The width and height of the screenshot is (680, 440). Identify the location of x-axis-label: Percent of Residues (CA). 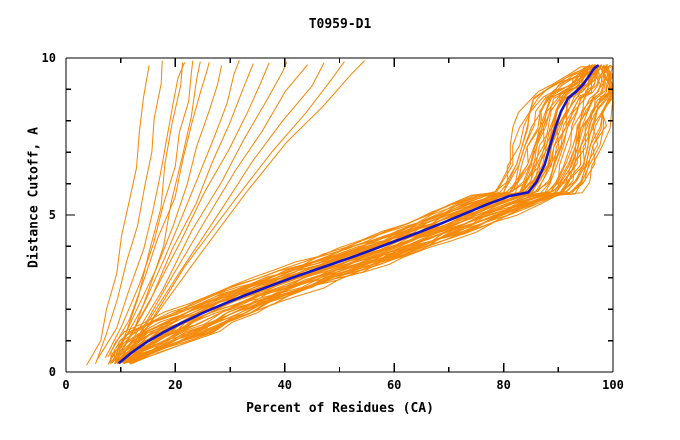
(340, 408).